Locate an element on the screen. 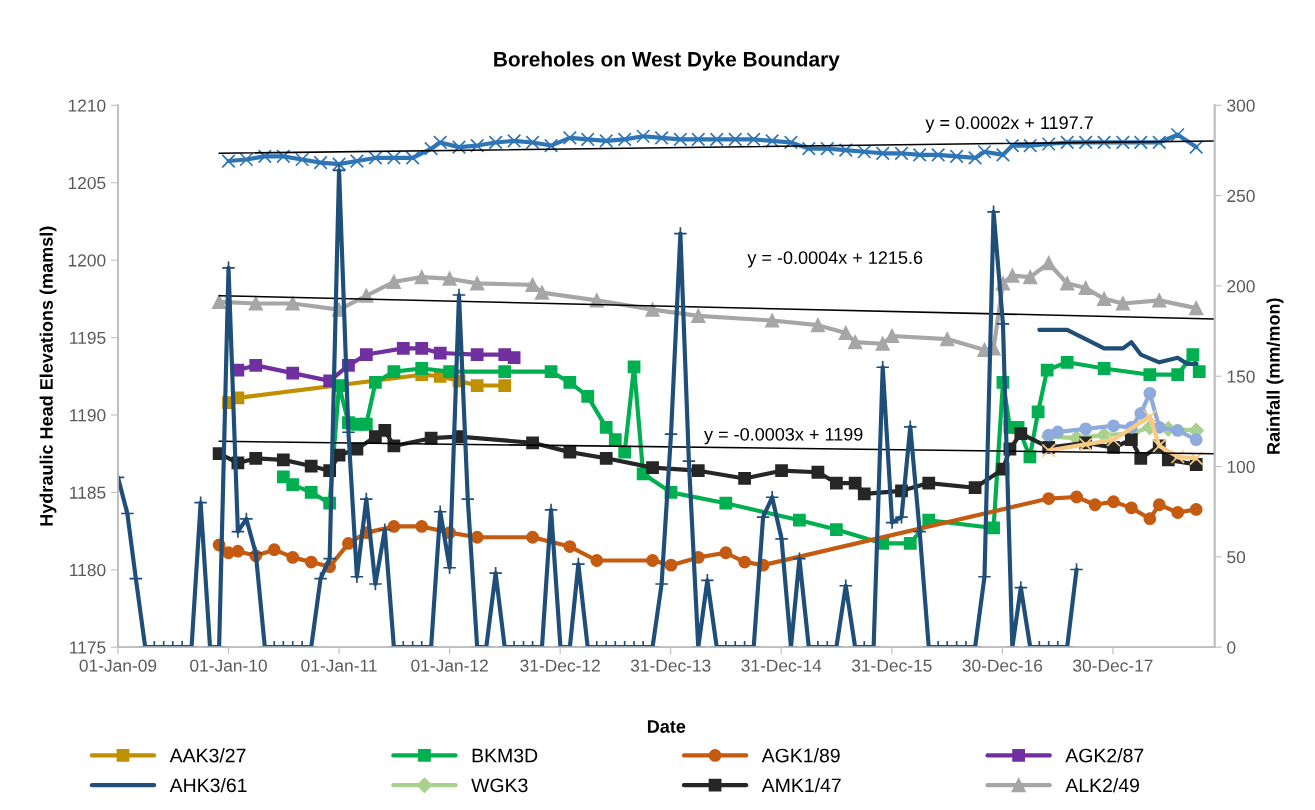 The width and height of the screenshot is (1315, 810). y-tick-label: 1180 is located at coordinates (88, 570).